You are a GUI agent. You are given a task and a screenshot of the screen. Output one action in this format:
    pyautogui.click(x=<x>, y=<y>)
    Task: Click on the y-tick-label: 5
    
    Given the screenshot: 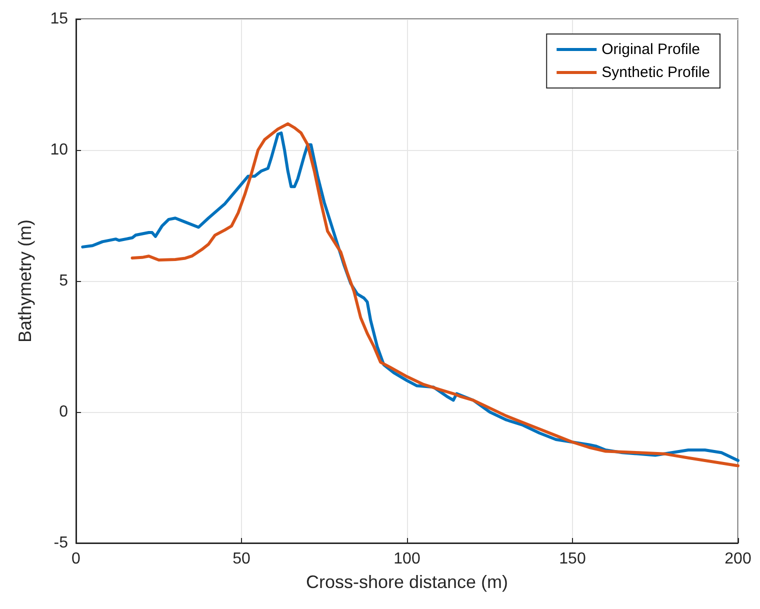 What is the action you would take?
    pyautogui.click(x=63, y=281)
    